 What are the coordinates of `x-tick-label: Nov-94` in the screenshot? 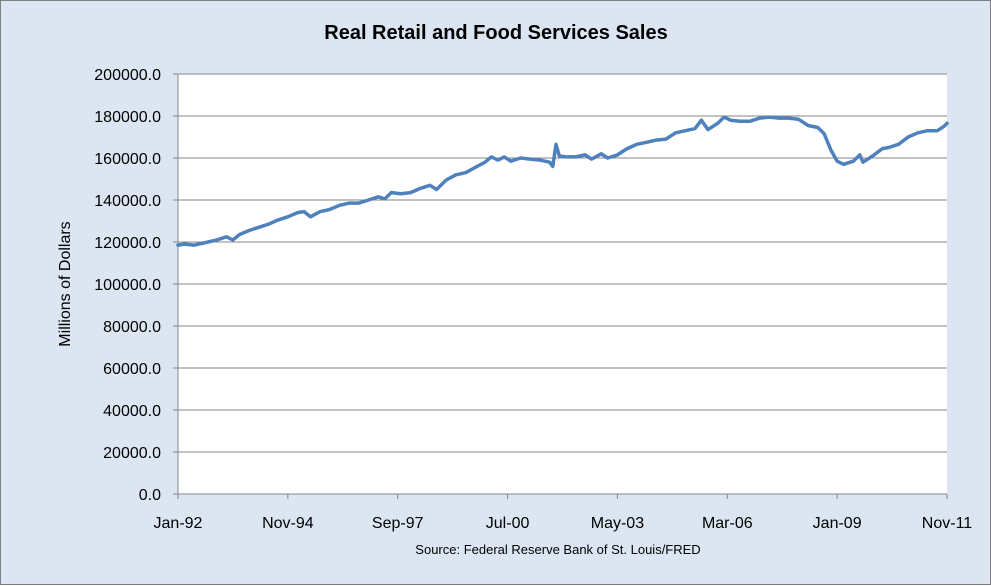 It's located at (288, 523).